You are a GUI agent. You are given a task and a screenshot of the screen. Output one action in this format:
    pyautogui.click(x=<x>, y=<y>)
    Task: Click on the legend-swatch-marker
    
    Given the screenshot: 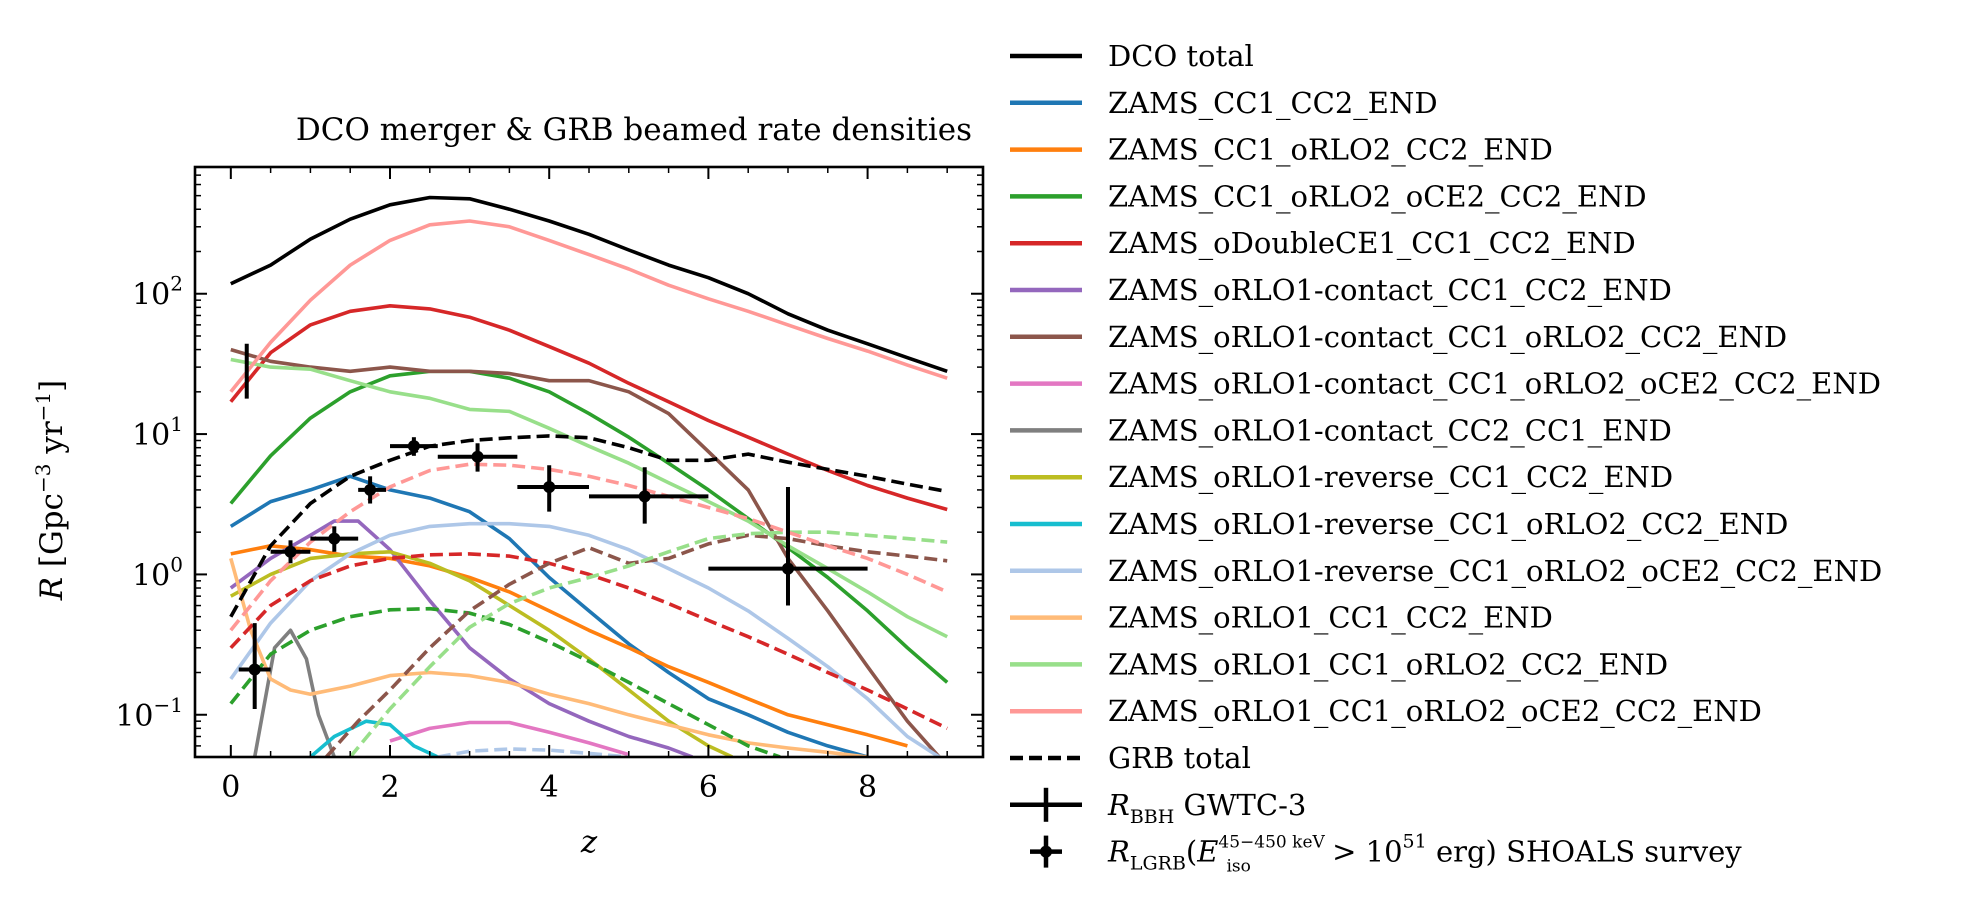 What is the action you would take?
    pyautogui.click(x=1046, y=851)
    